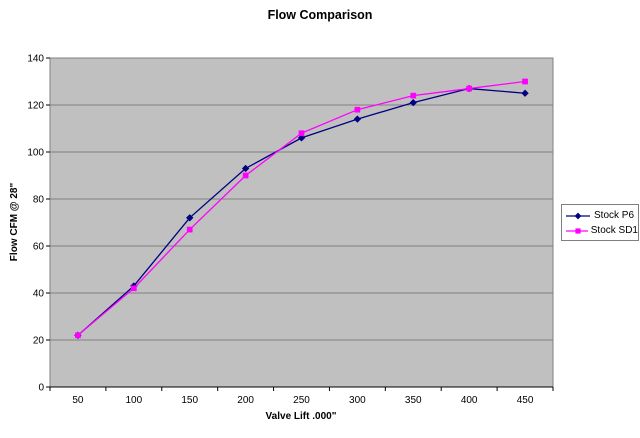 Image resolution: width=640 pixels, height=438 pixels. I want to click on x-axis-title: Valve Lift .000", so click(301, 416).